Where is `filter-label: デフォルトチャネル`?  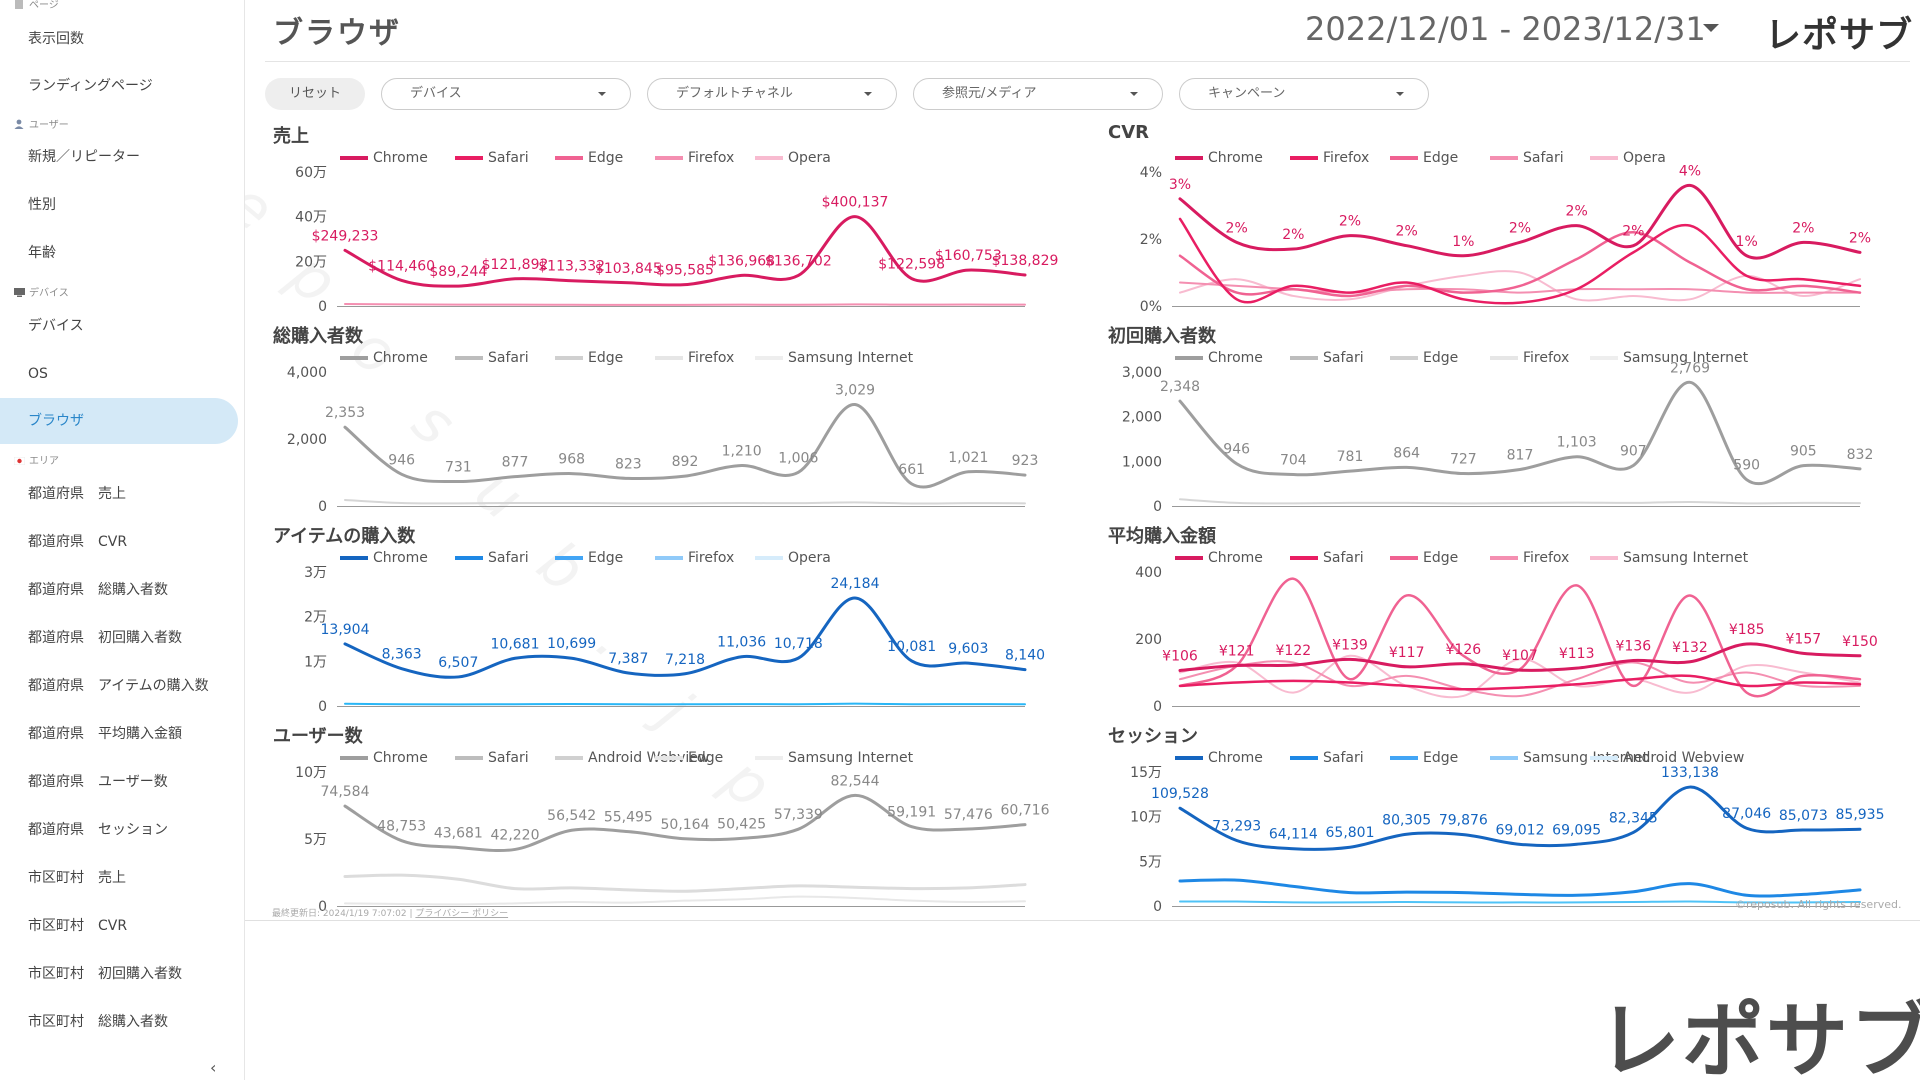
filter-label: デフォルトチャネル is located at coordinates (734, 93).